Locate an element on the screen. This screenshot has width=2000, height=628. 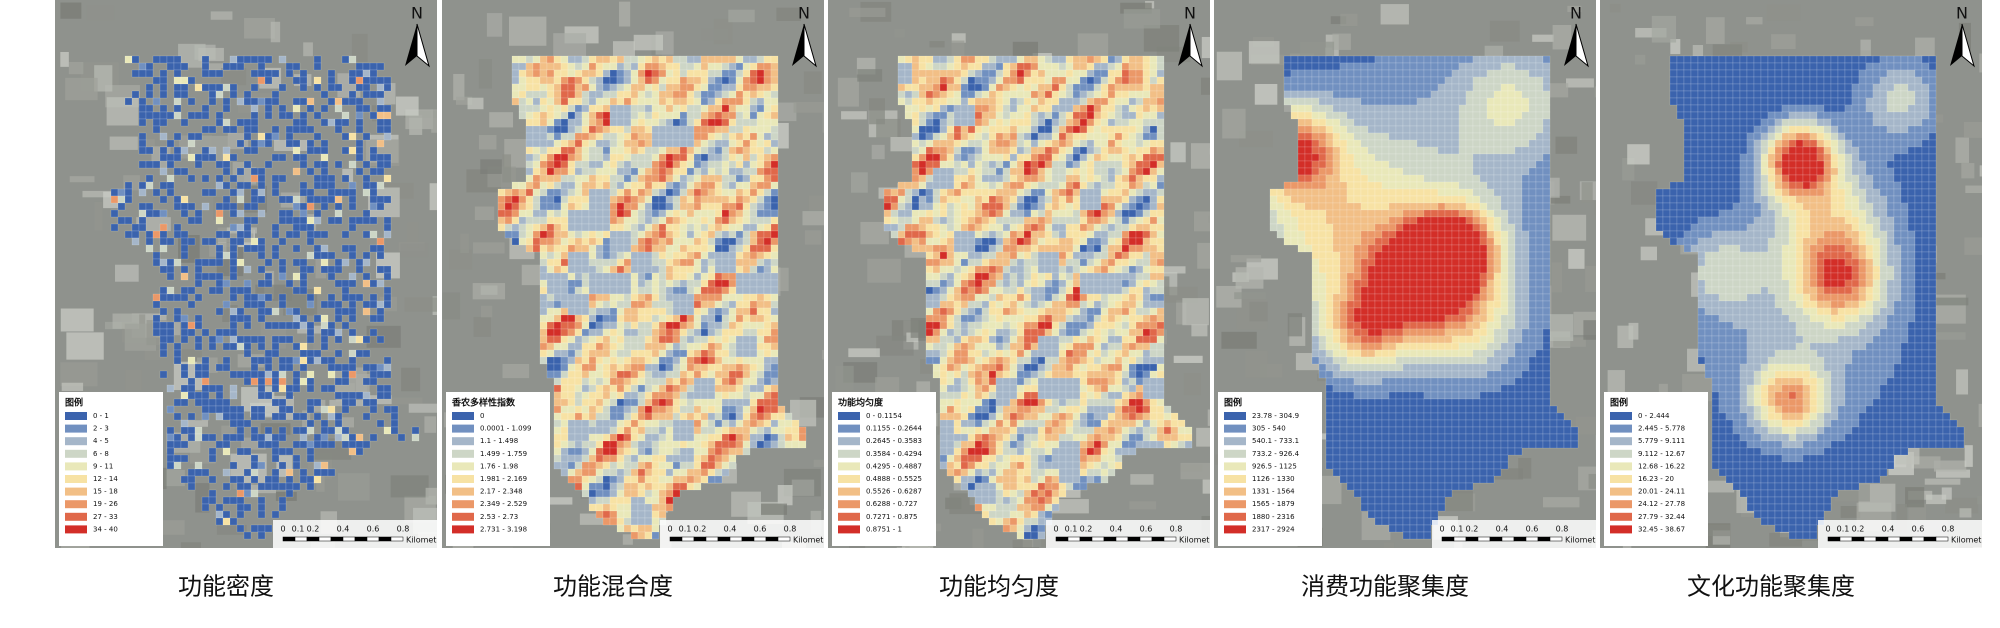
north-arrow is located at coordinates (798, 45).